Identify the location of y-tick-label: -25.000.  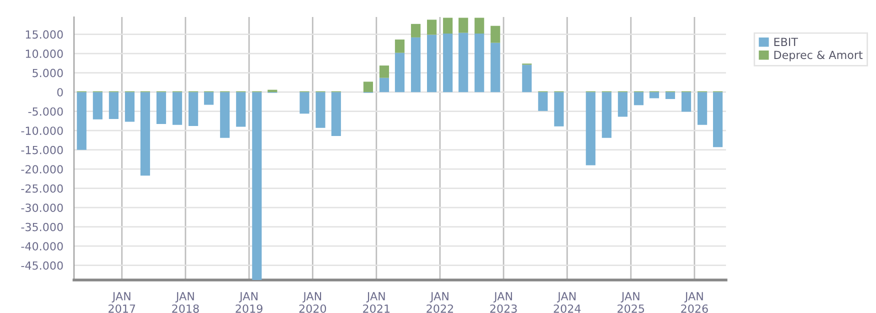
(42, 188).